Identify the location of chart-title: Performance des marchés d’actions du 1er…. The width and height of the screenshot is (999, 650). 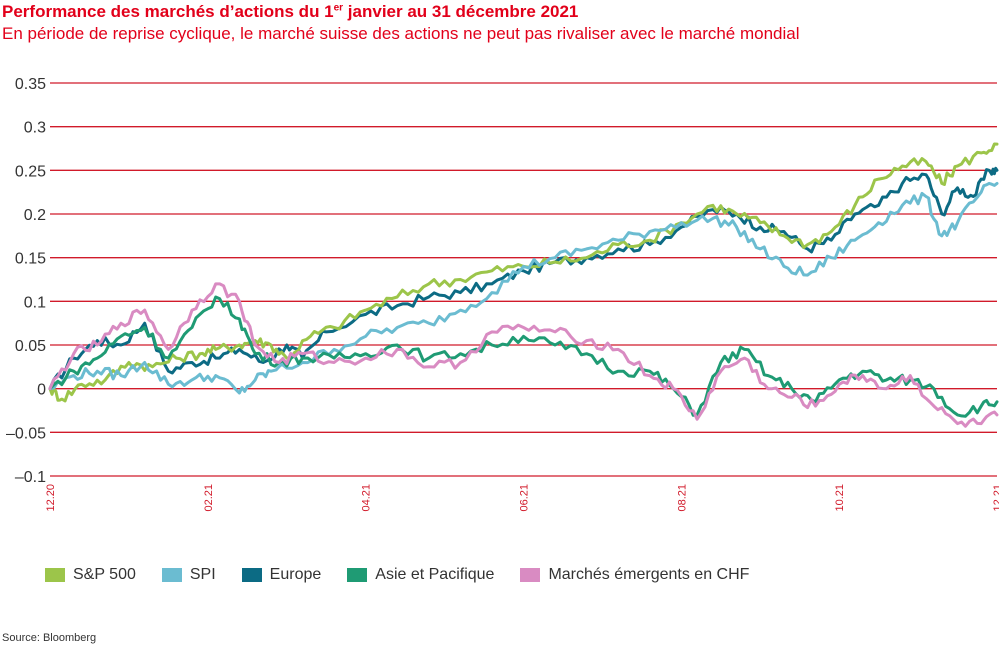
(290, 11).